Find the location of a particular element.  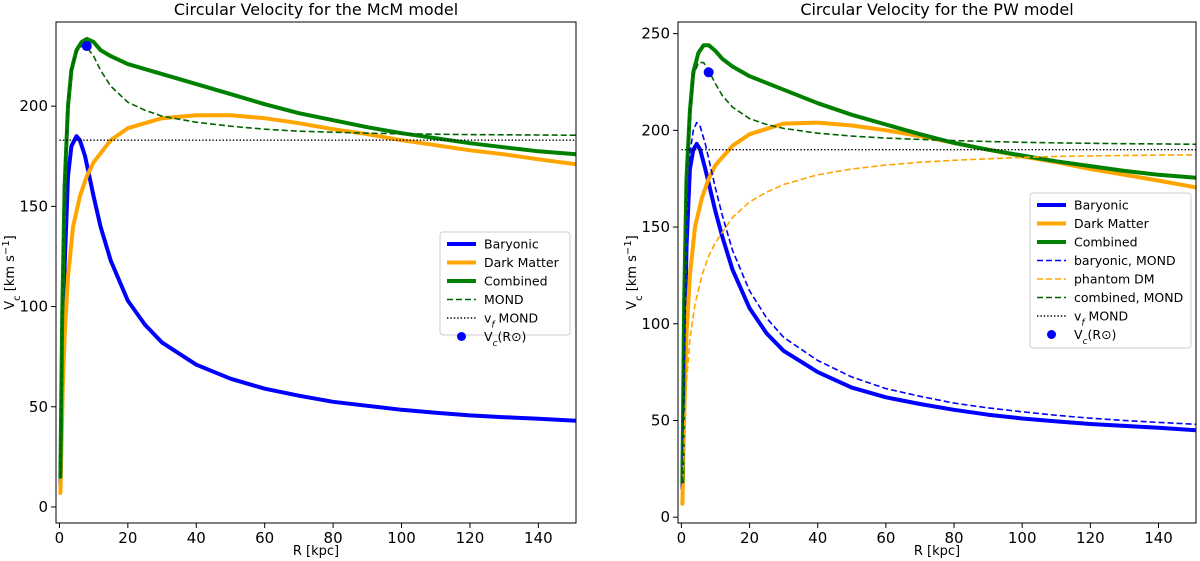

legend-item: phantom DM is located at coordinates (1096, 279).